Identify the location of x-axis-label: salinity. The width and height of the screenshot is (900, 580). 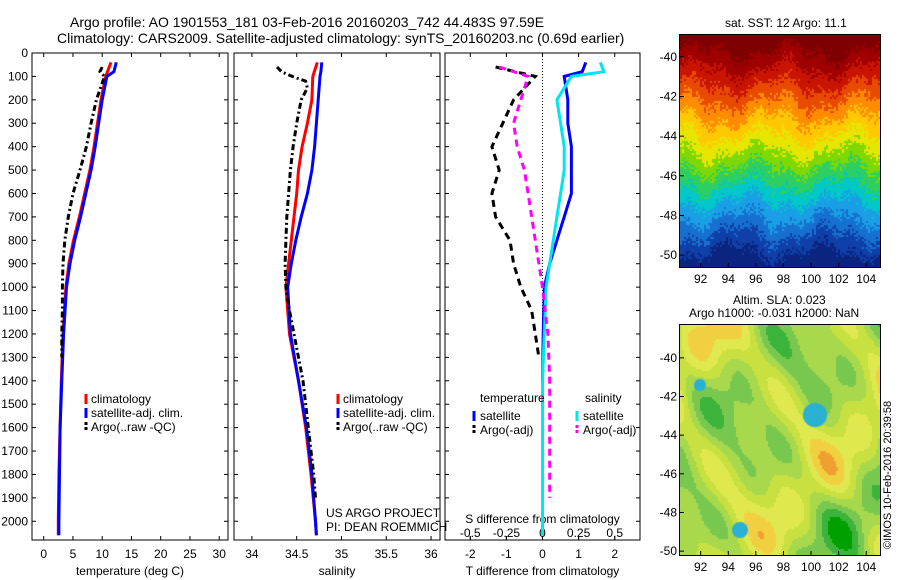
(337, 571).